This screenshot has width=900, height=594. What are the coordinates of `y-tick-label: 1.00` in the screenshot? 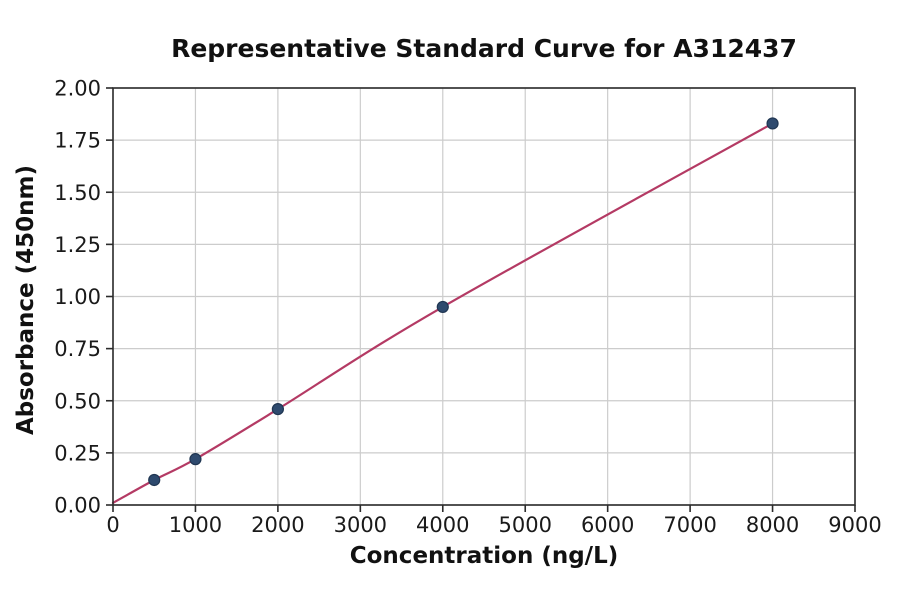 It's located at (77, 297).